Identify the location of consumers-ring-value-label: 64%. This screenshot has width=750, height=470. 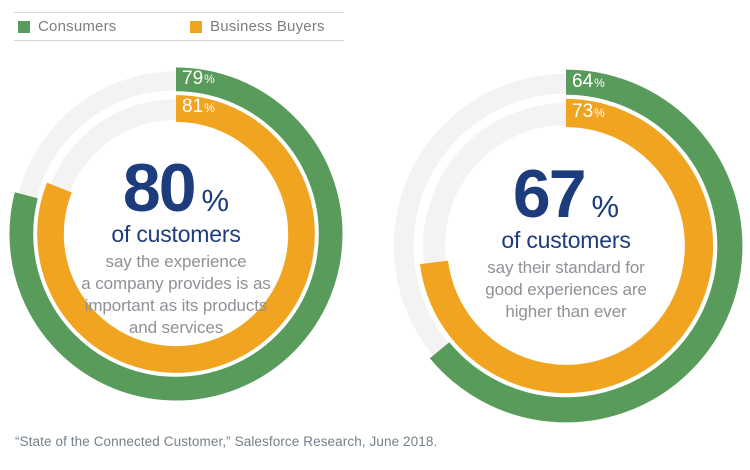
(588, 81).